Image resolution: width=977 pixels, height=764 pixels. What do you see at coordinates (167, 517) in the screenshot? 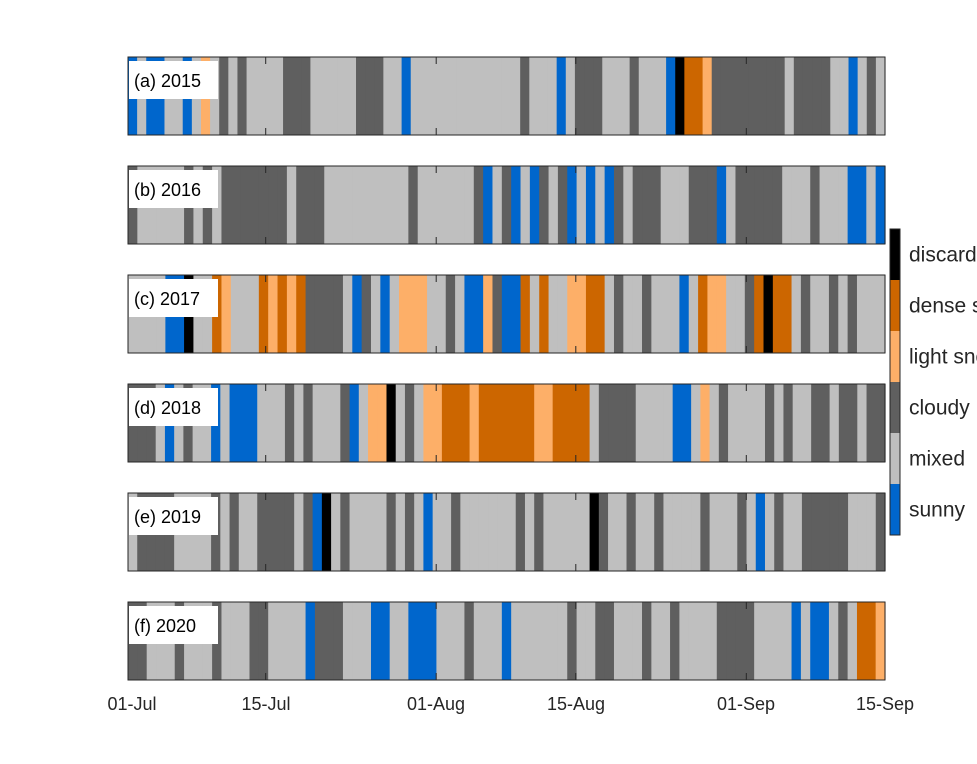
I see `panel-label: (e) 2019` at bounding box center [167, 517].